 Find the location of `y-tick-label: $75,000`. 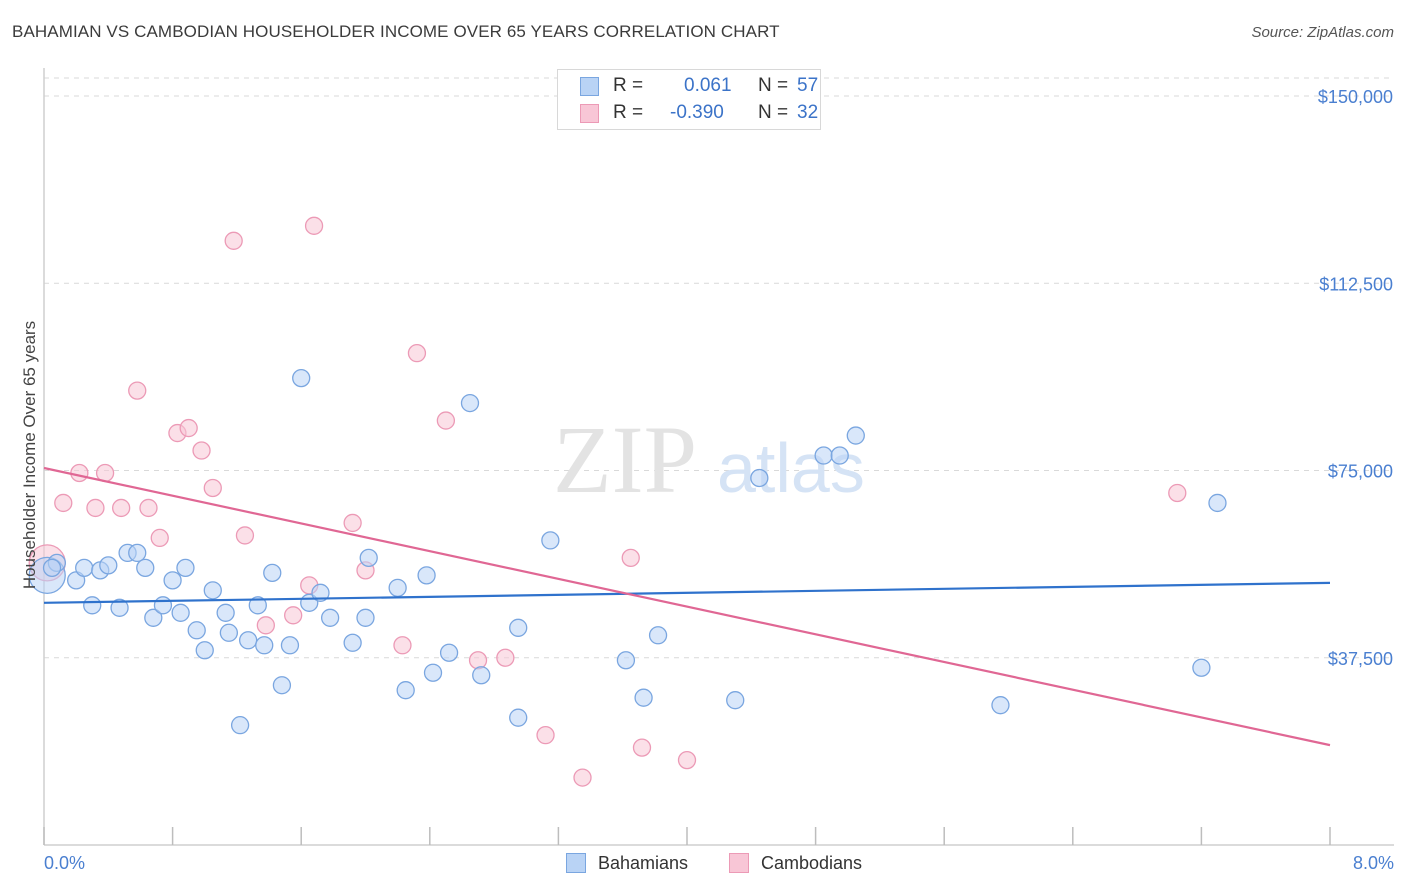

y-tick-label: $75,000 is located at coordinates (1360, 472).